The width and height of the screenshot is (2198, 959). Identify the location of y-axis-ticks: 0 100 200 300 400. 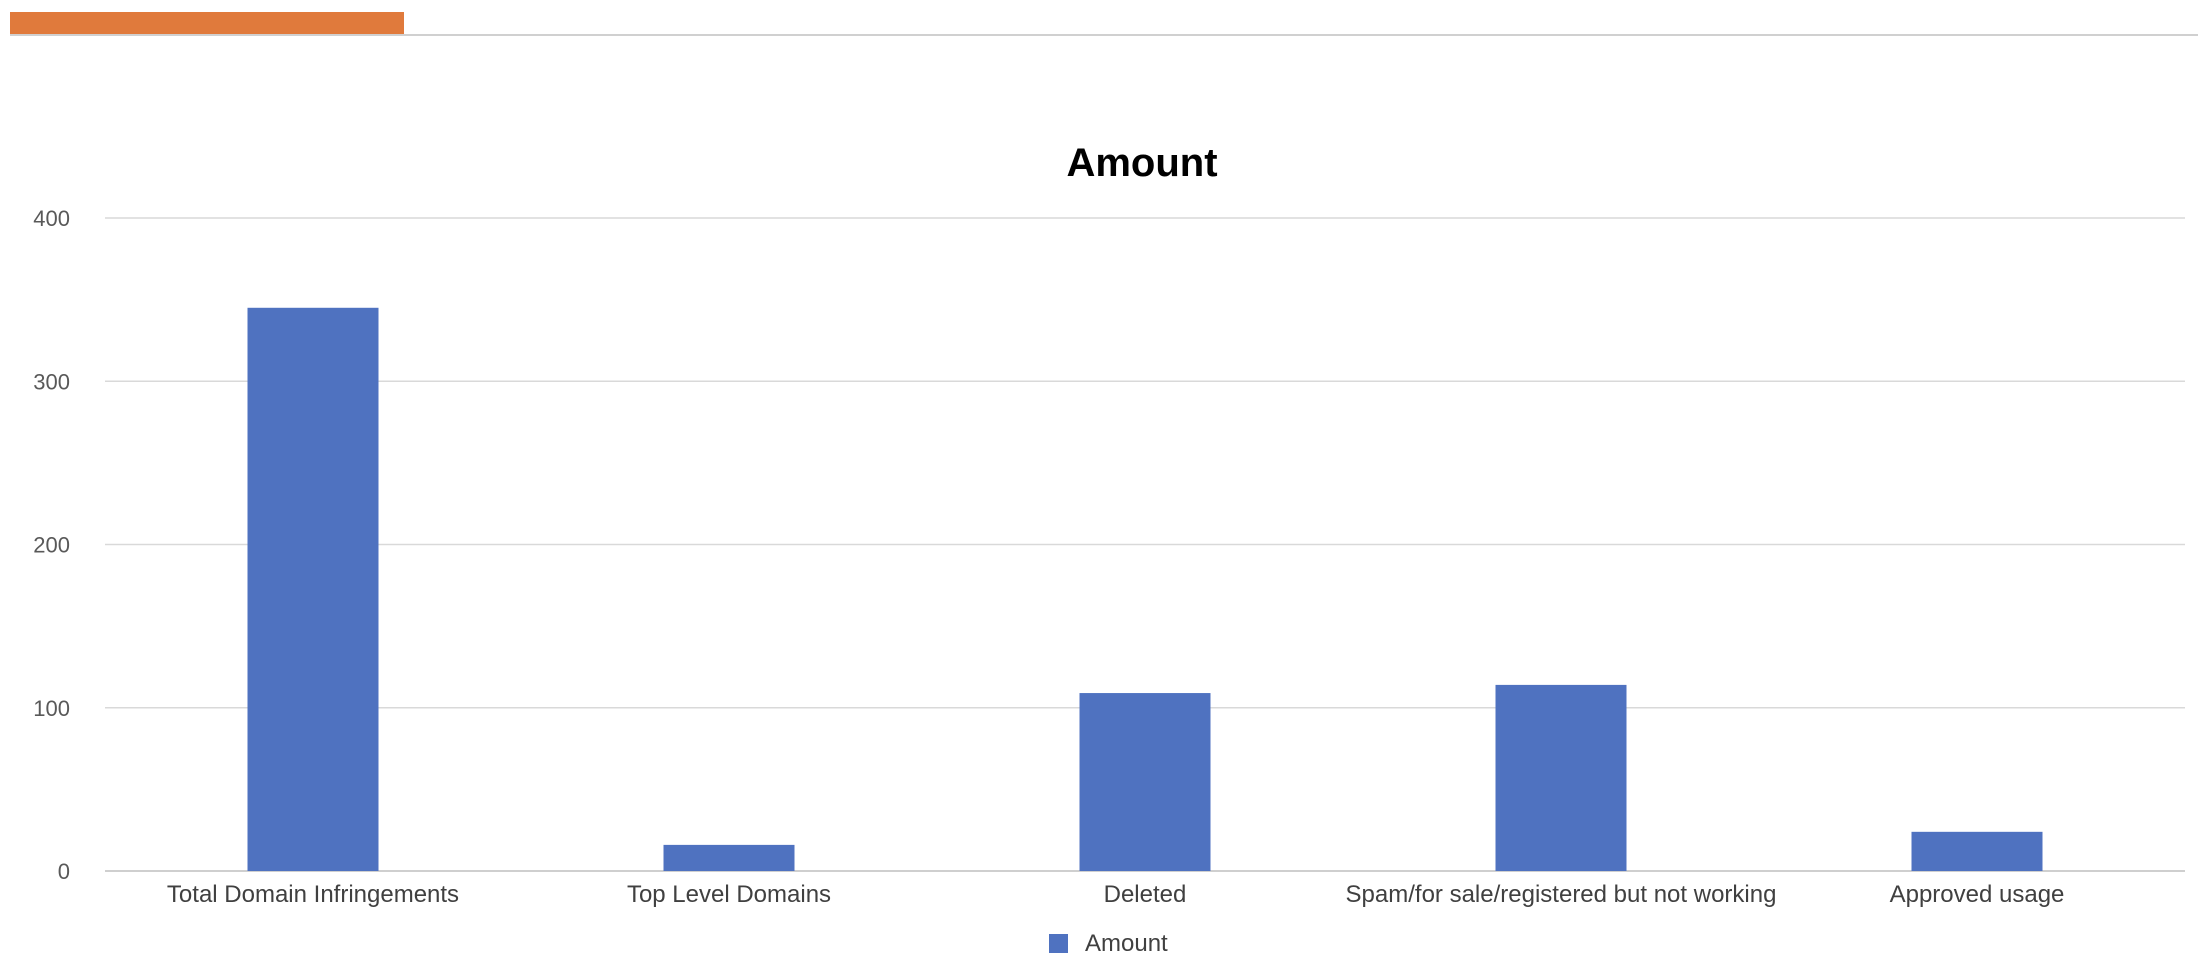
(51, 545).